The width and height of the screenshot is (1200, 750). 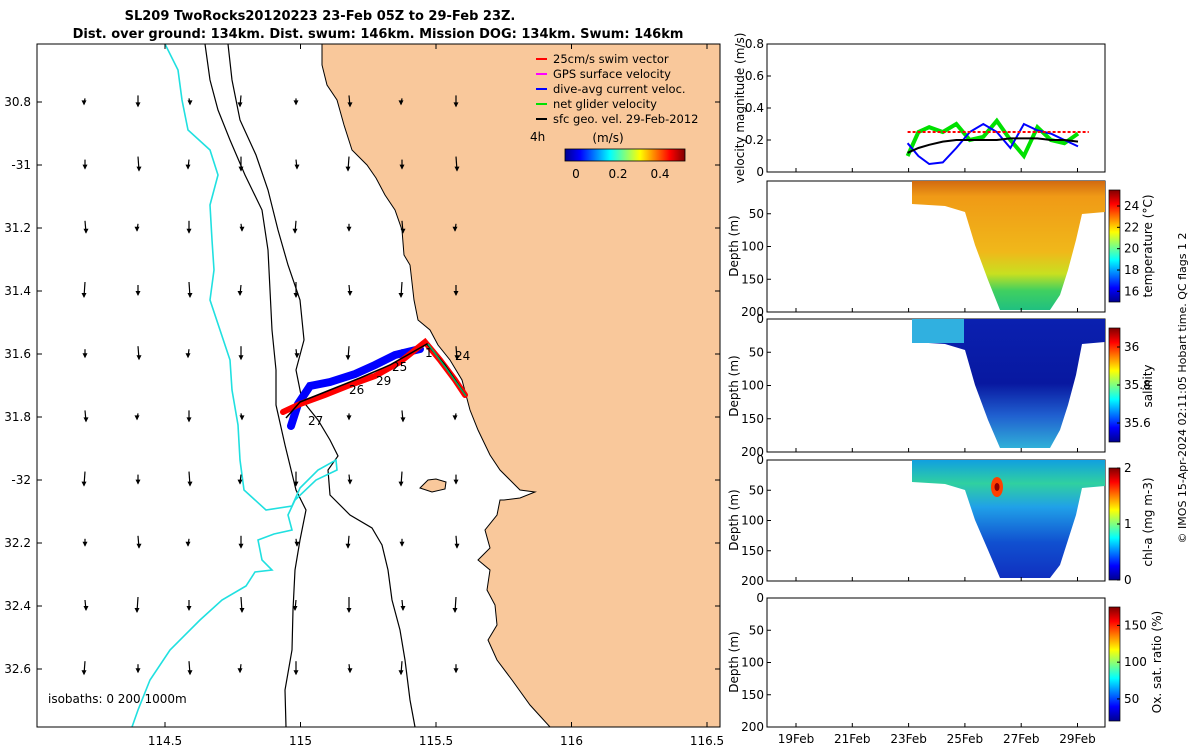 I want to click on isobath-200m, so click(x=321, y=385).